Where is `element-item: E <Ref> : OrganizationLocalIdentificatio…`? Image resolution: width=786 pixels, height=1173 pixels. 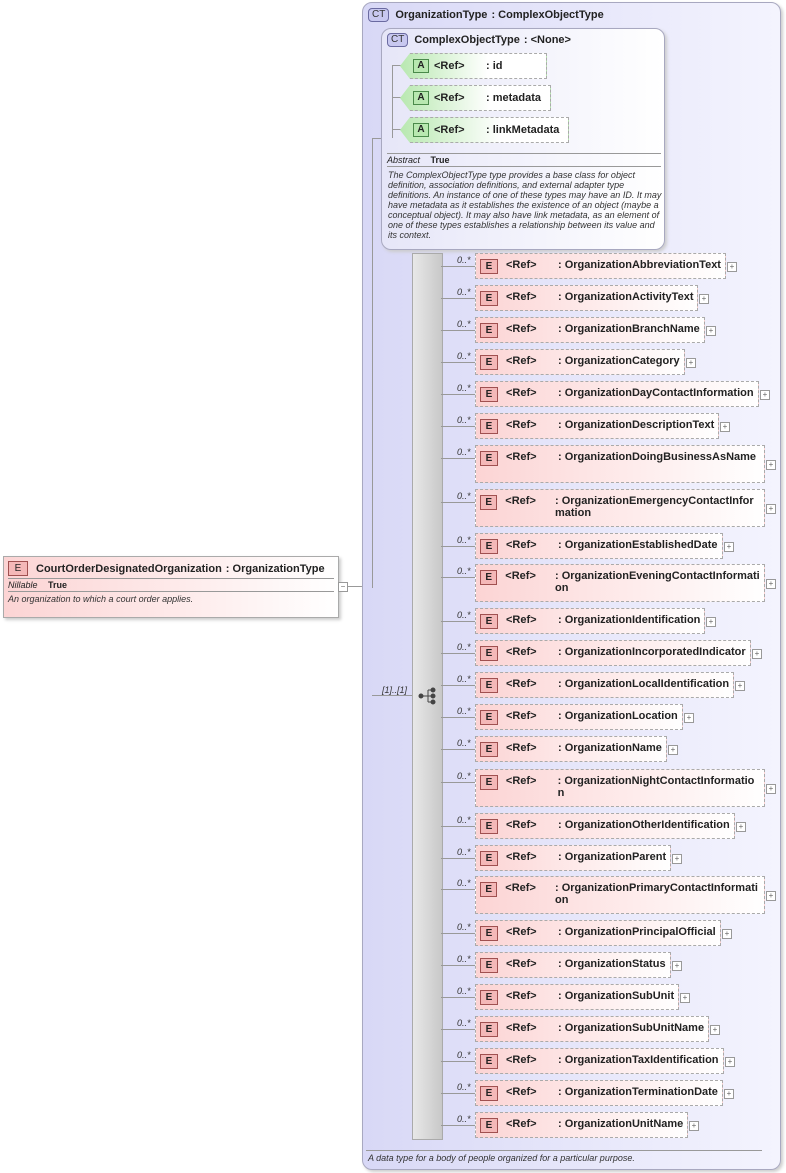
element-item: E <Ref> : OrganizationLocalIdentificatio… is located at coordinates (605, 685).